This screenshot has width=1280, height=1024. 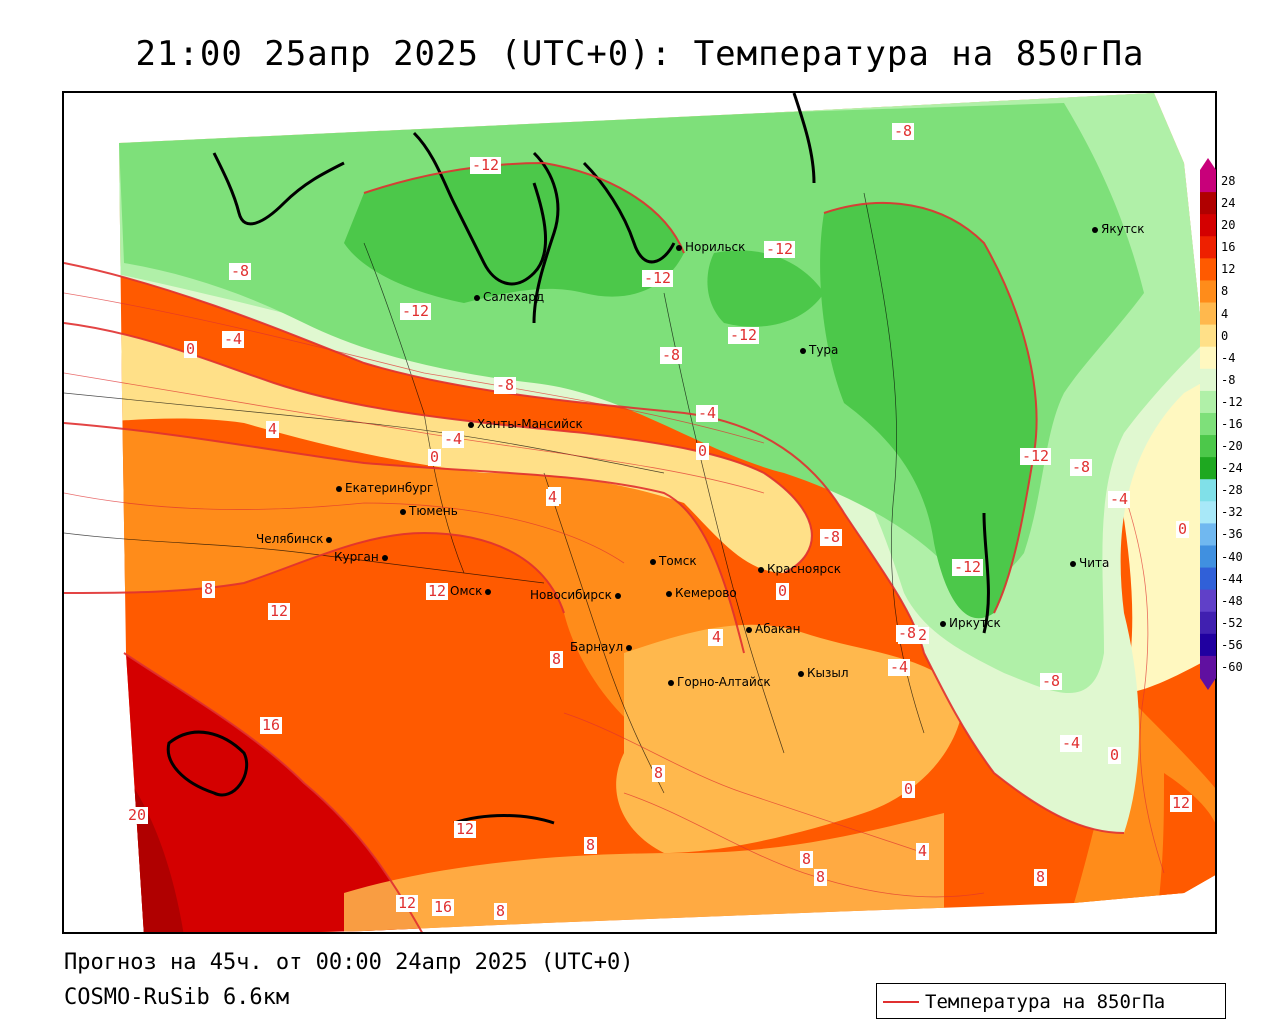 What do you see at coordinates (472, 591) in the screenshot?
I see `city-omsk: Омск` at bounding box center [472, 591].